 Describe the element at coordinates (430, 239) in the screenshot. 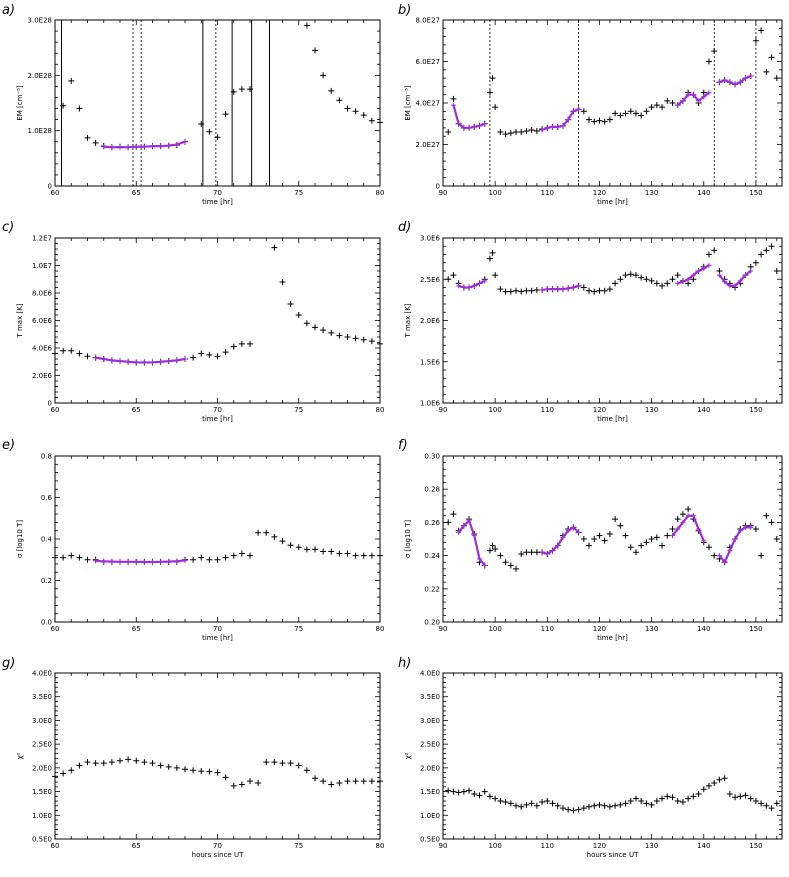

I see `y-tick-label: 3.0E6` at that location.